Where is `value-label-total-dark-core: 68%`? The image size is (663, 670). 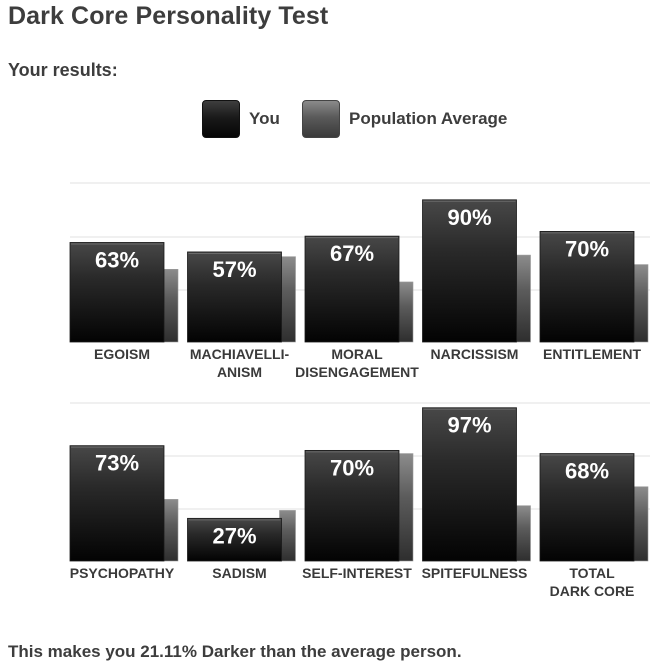
value-label-total-dark-core: 68% is located at coordinates (587, 471).